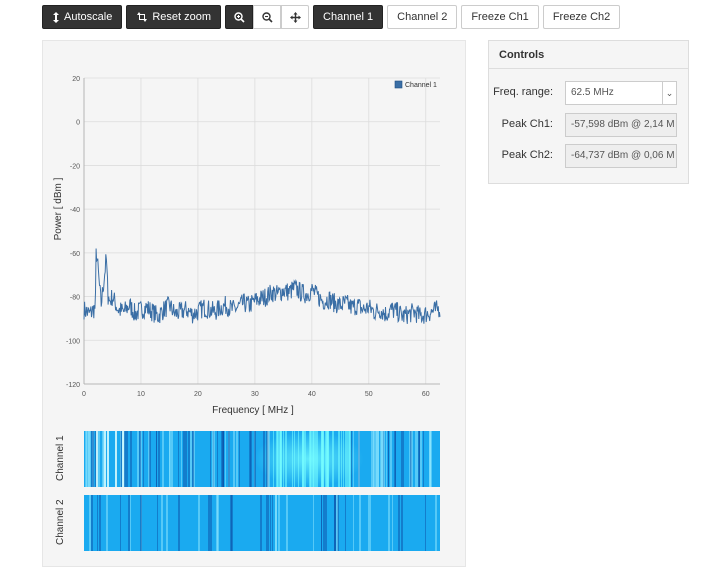 The height and width of the screenshot is (567, 702). What do you see at coordinates (82, 17) in the screenshot?
I see `autoscale-button: Autoscale` at bounding box center [82, 17].